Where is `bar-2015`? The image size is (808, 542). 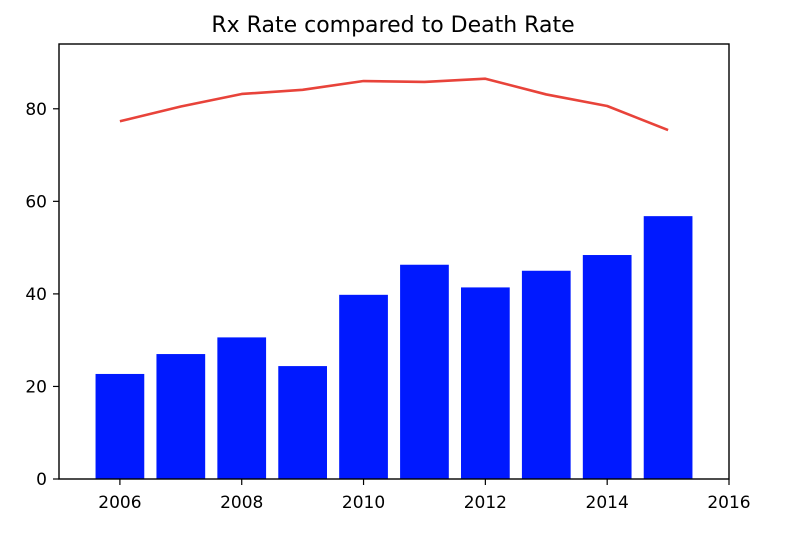
bar-2015 is located at coordinates (668, 348).